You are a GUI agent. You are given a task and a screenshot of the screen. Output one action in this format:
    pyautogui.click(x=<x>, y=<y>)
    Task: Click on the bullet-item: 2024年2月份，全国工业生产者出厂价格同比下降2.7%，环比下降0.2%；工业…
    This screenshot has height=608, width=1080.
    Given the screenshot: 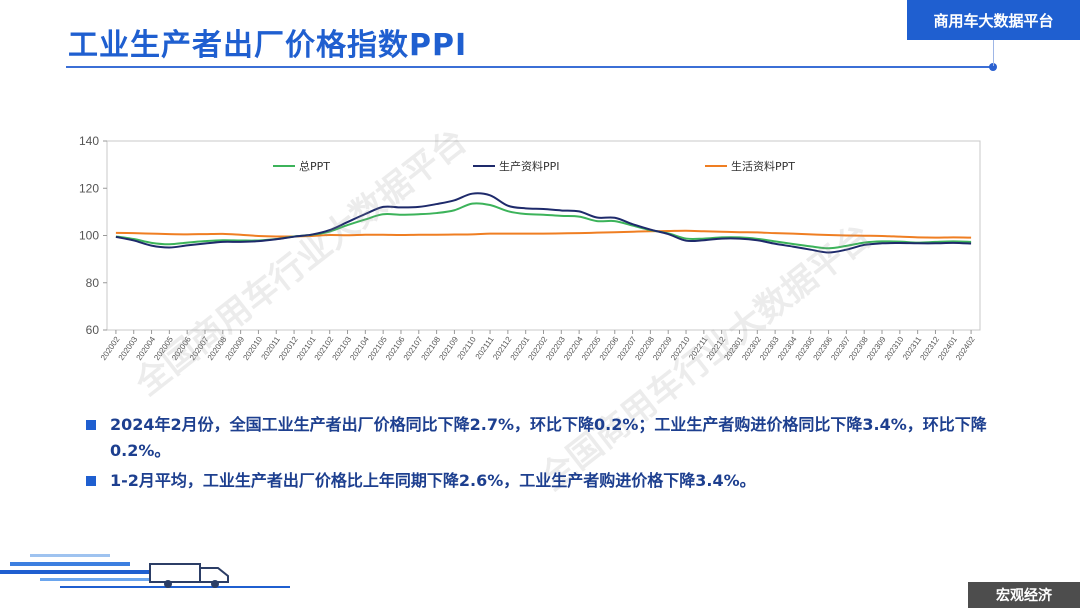 What is the action you would take?
    pyautogui.click(x=566, y=438)
    